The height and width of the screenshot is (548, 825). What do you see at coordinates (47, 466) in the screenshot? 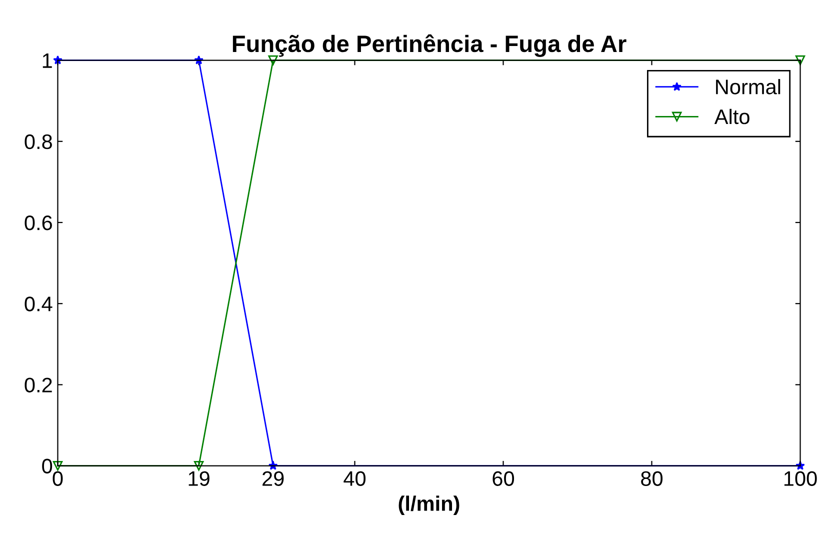
I see `y-tick-label: 0` at bounding box center [47, 466].